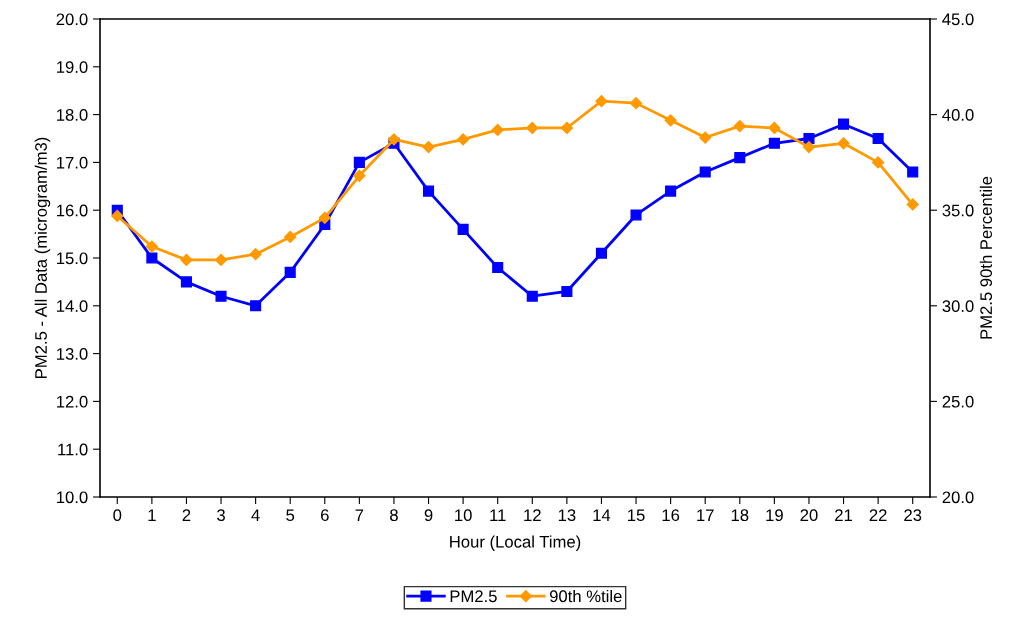 The height and width of the screenshot is (624, 1025). Describe the element at coordinates (498, 515) in the screenshot. I see `x-tick-label: 11` at that location.